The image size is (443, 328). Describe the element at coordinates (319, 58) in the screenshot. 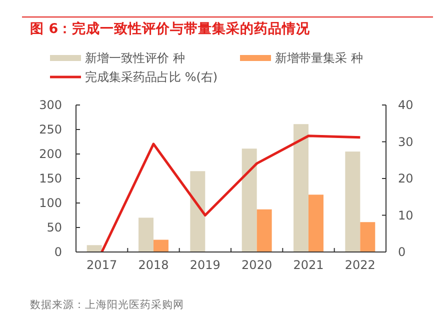

I see `legend-label: 新增带量集采 种` at that location.